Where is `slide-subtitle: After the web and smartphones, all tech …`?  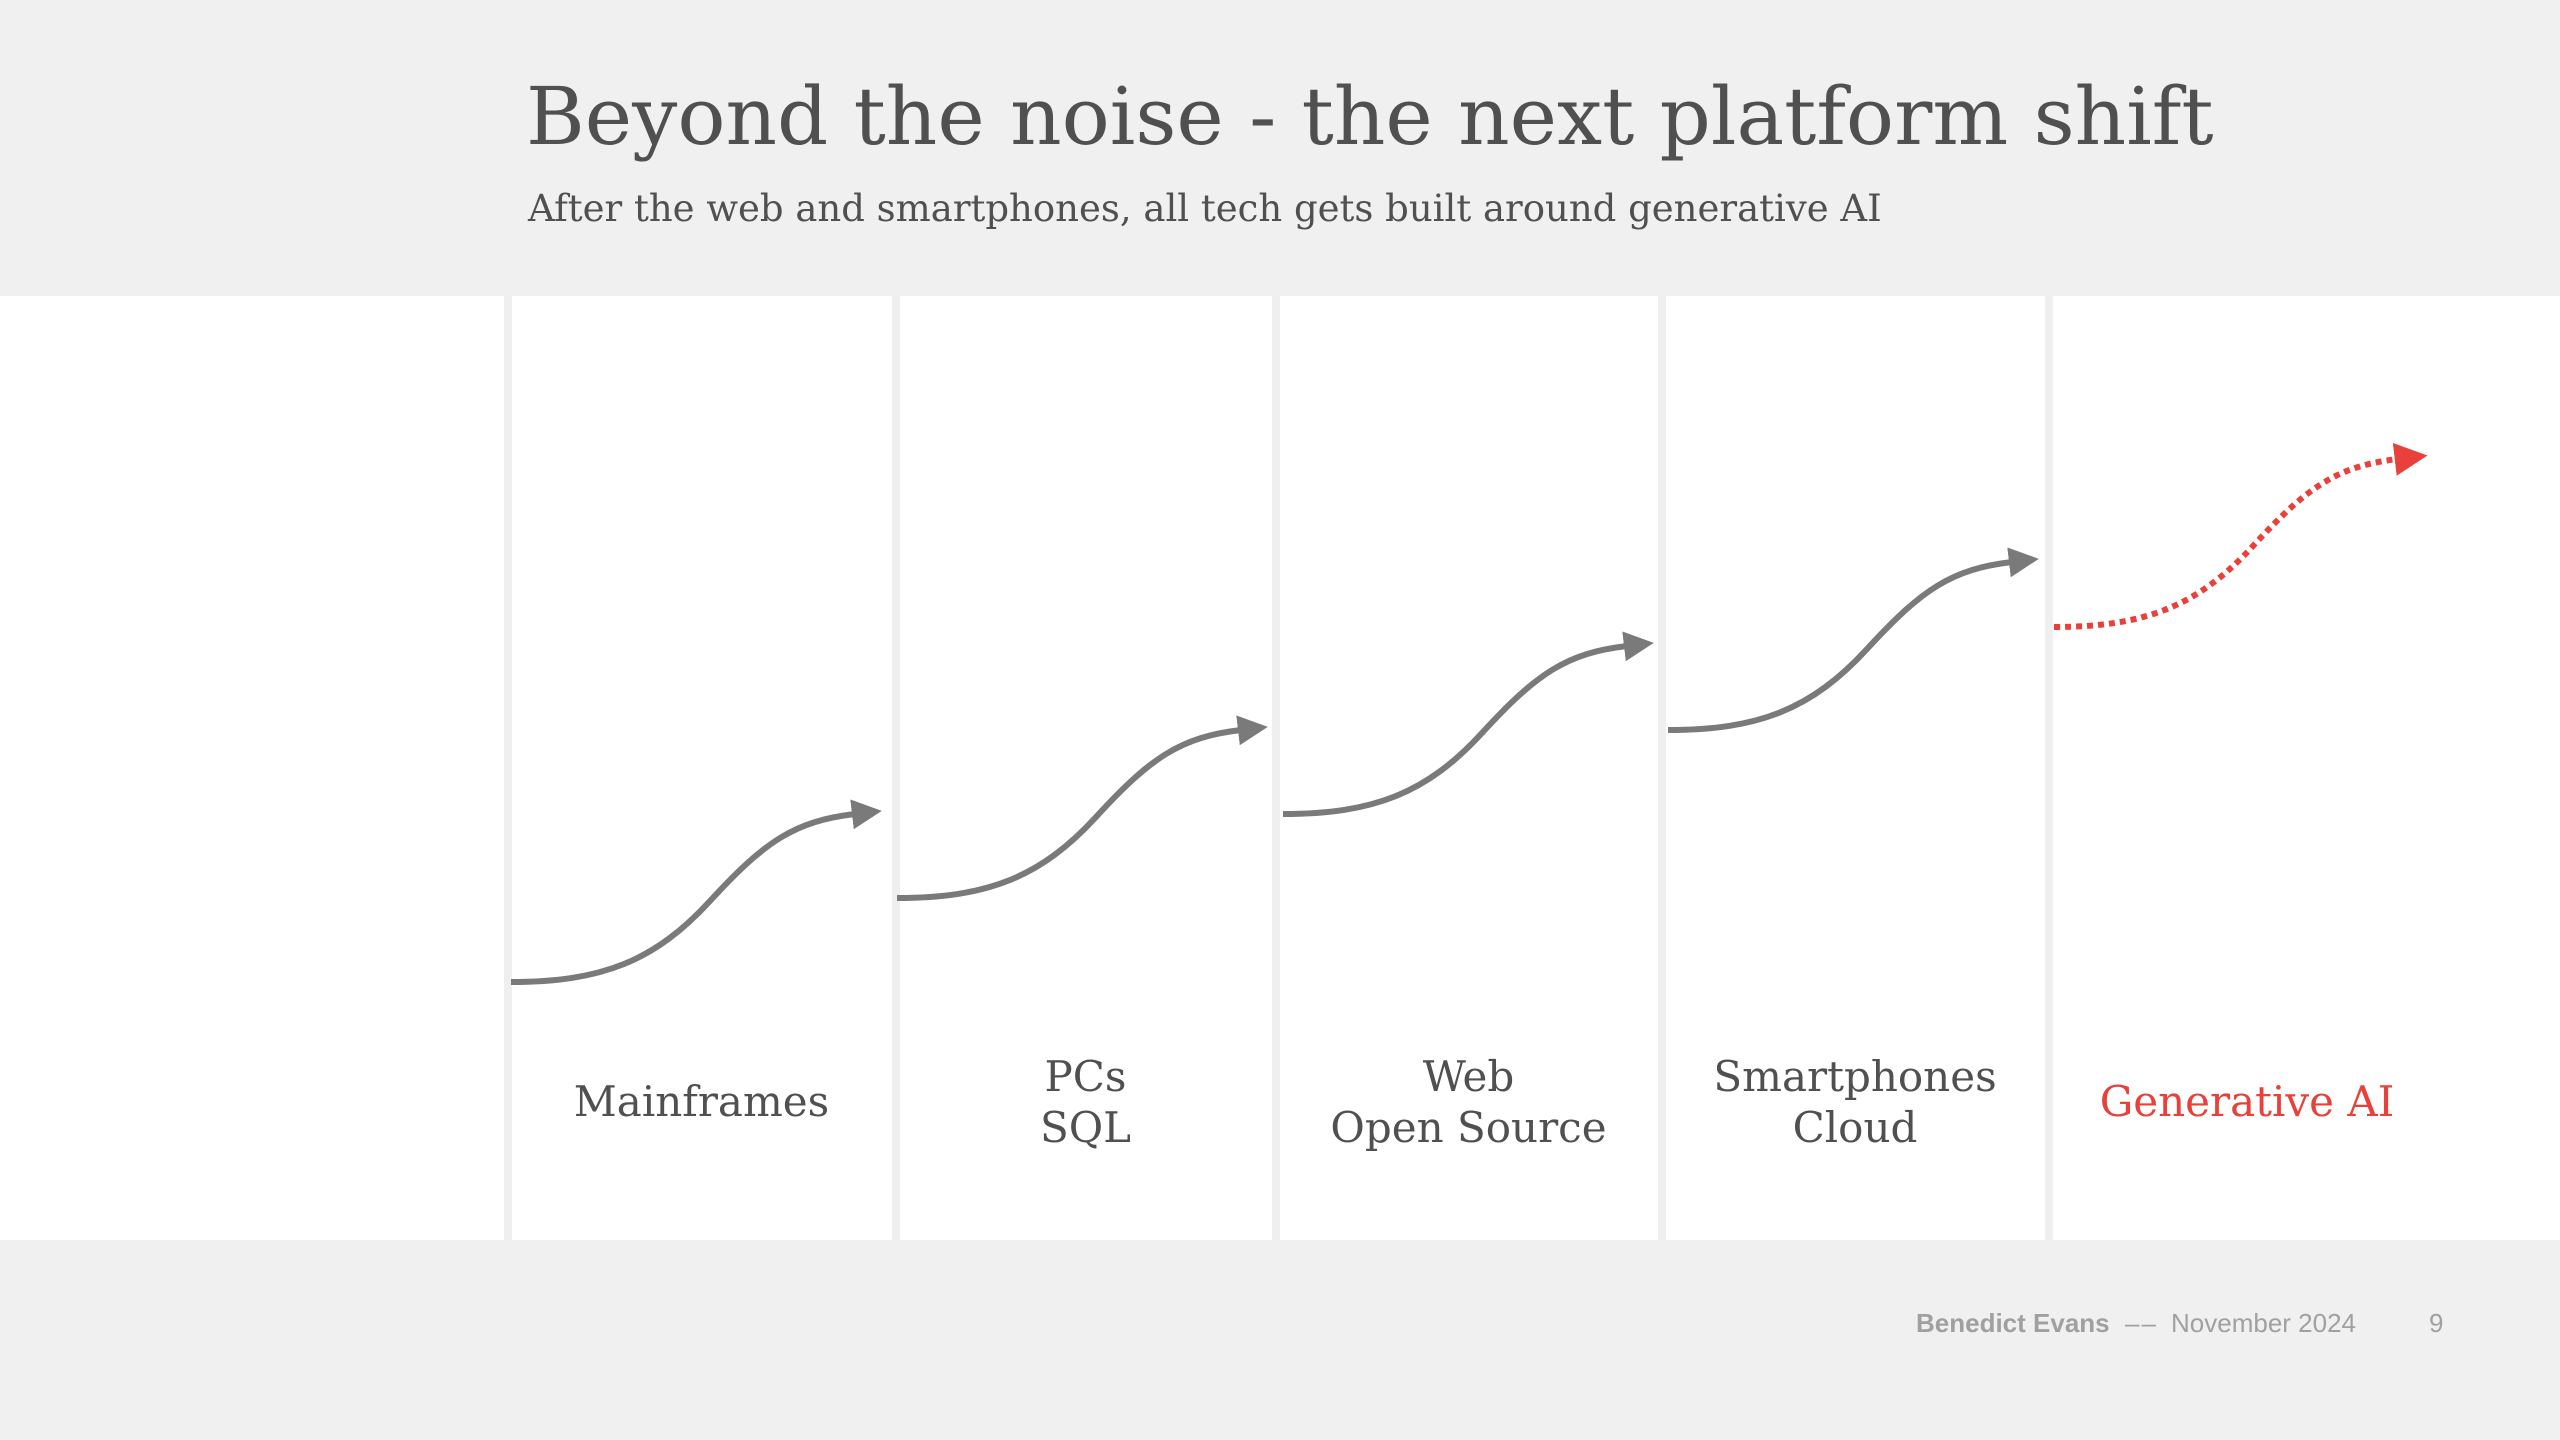 slide-subtitle: After the web and smartphones, all tech … is located at coordinates (1205, 208).